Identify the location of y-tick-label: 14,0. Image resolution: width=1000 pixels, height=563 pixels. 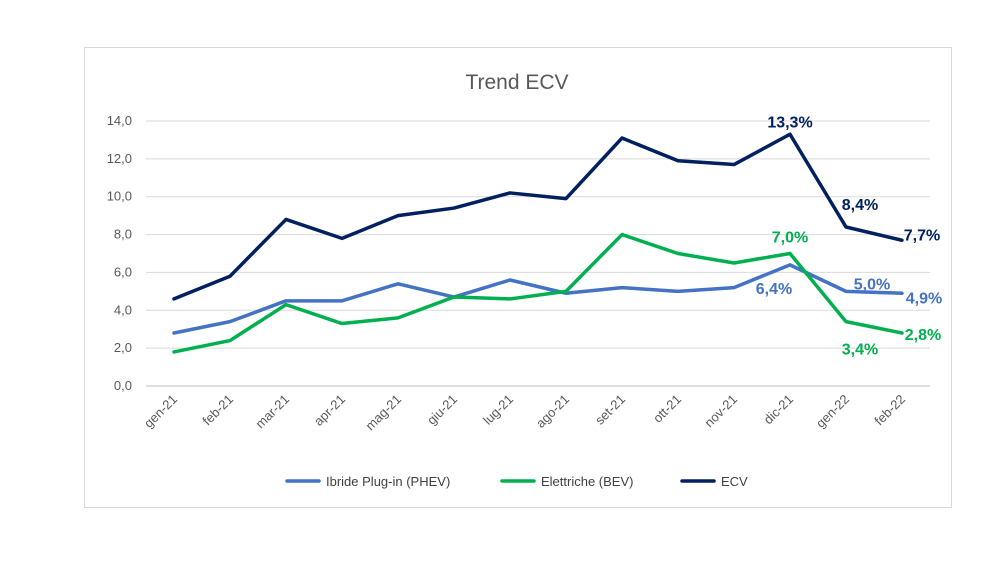
(119, 120).